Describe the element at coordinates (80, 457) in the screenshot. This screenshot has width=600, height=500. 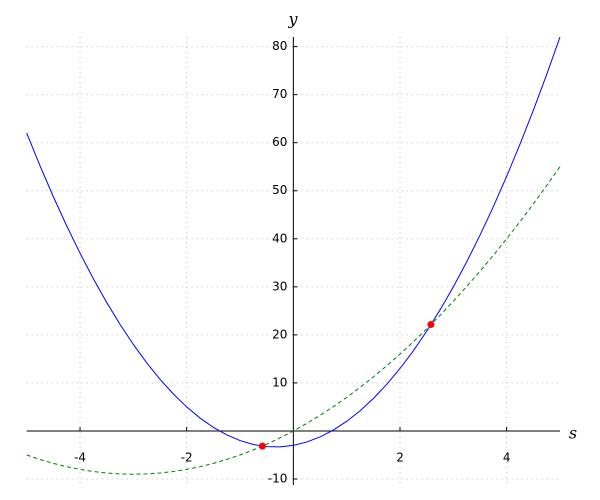
I see `x-tick-label: -4` at that location.